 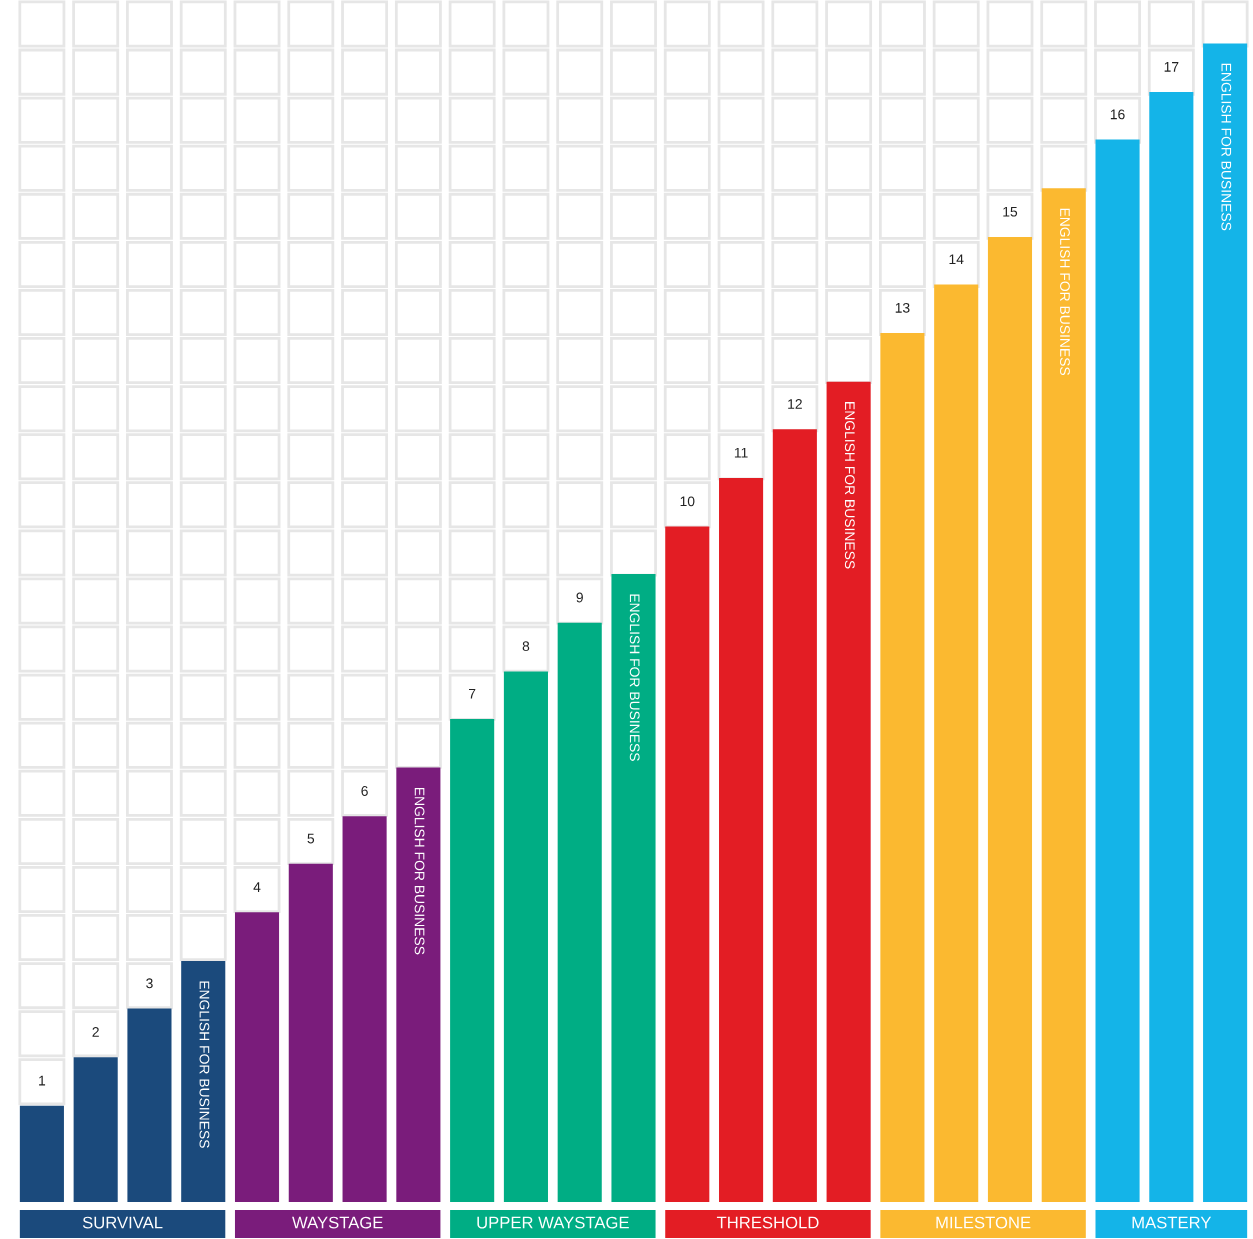 What do you see at coordinates (741, 452) in the screenshot?
I see `annotation: 11` at bounding box center [741, 452].